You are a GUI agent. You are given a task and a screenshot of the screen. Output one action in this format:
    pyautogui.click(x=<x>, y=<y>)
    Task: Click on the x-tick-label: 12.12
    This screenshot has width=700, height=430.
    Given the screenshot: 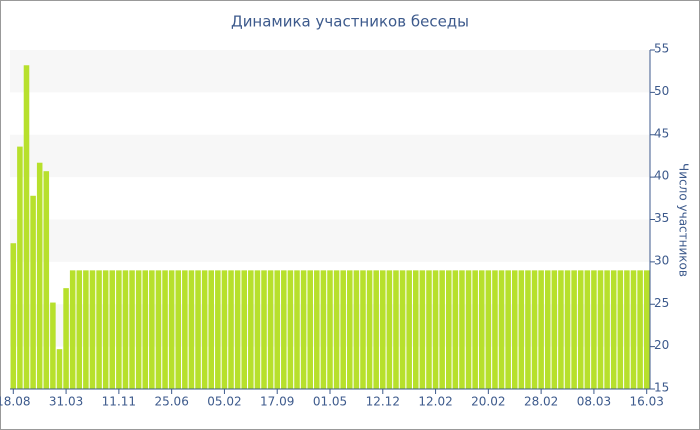 What is the action you would take?
    pyautogui.click(x=383, y=402)
    